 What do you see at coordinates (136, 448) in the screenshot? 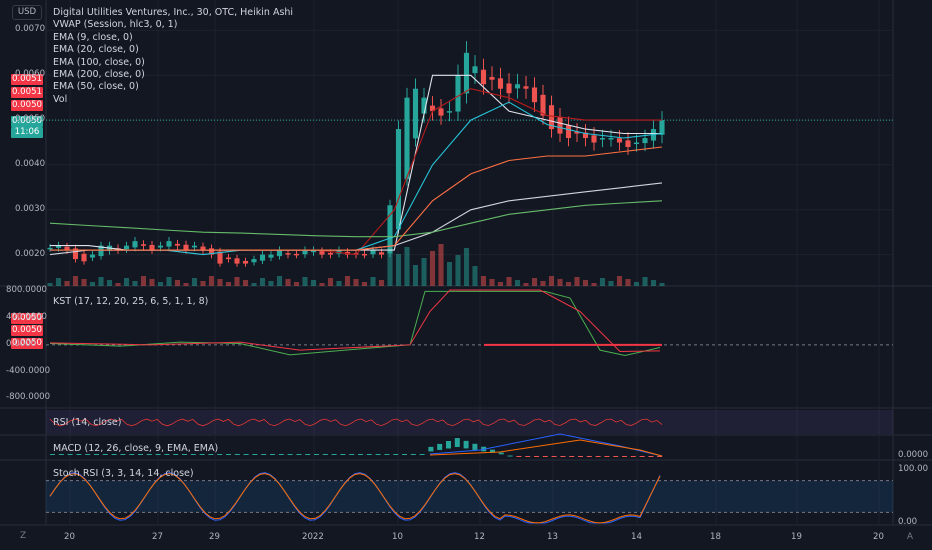
I see `macd-pane-title: MACD (12, 26, close, 9, EMA, EMA)` at bounding box center [136, 448].